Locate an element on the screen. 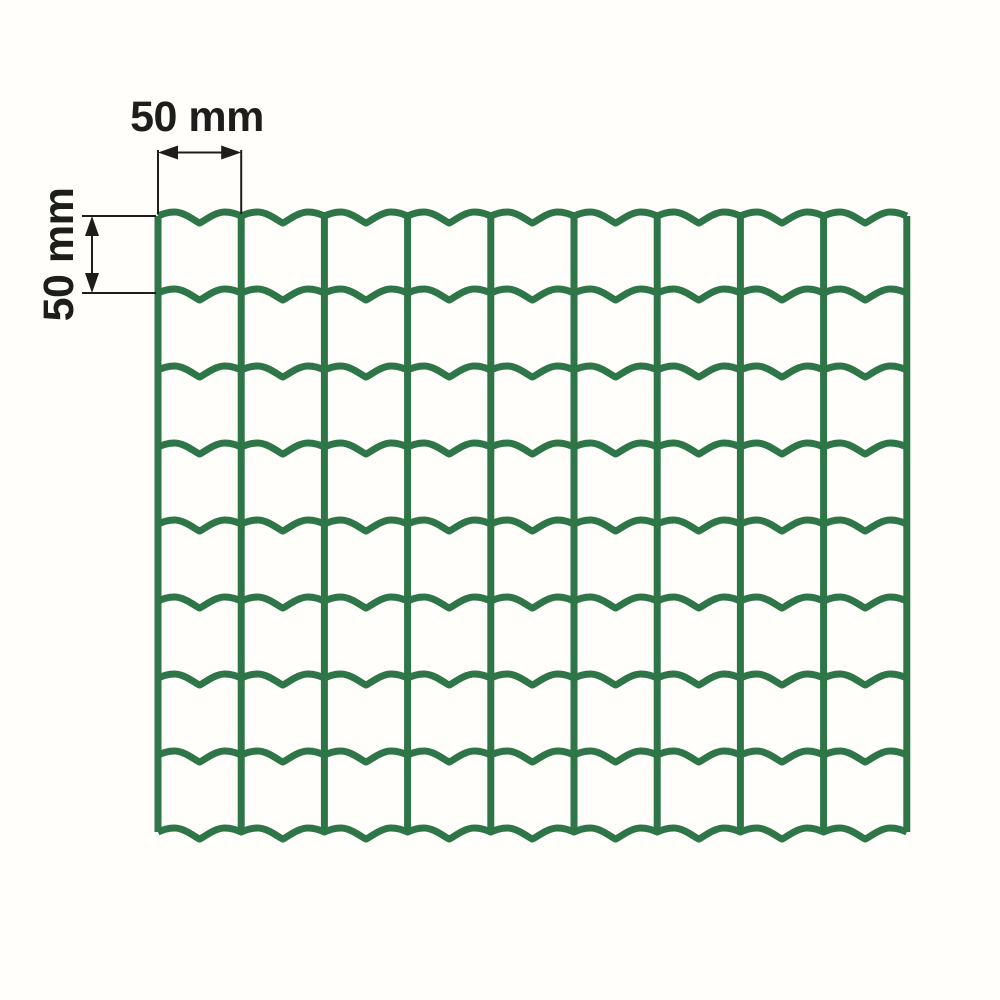  dimension-horizontal-label: 50 mm is located at coordinates (197, 117).